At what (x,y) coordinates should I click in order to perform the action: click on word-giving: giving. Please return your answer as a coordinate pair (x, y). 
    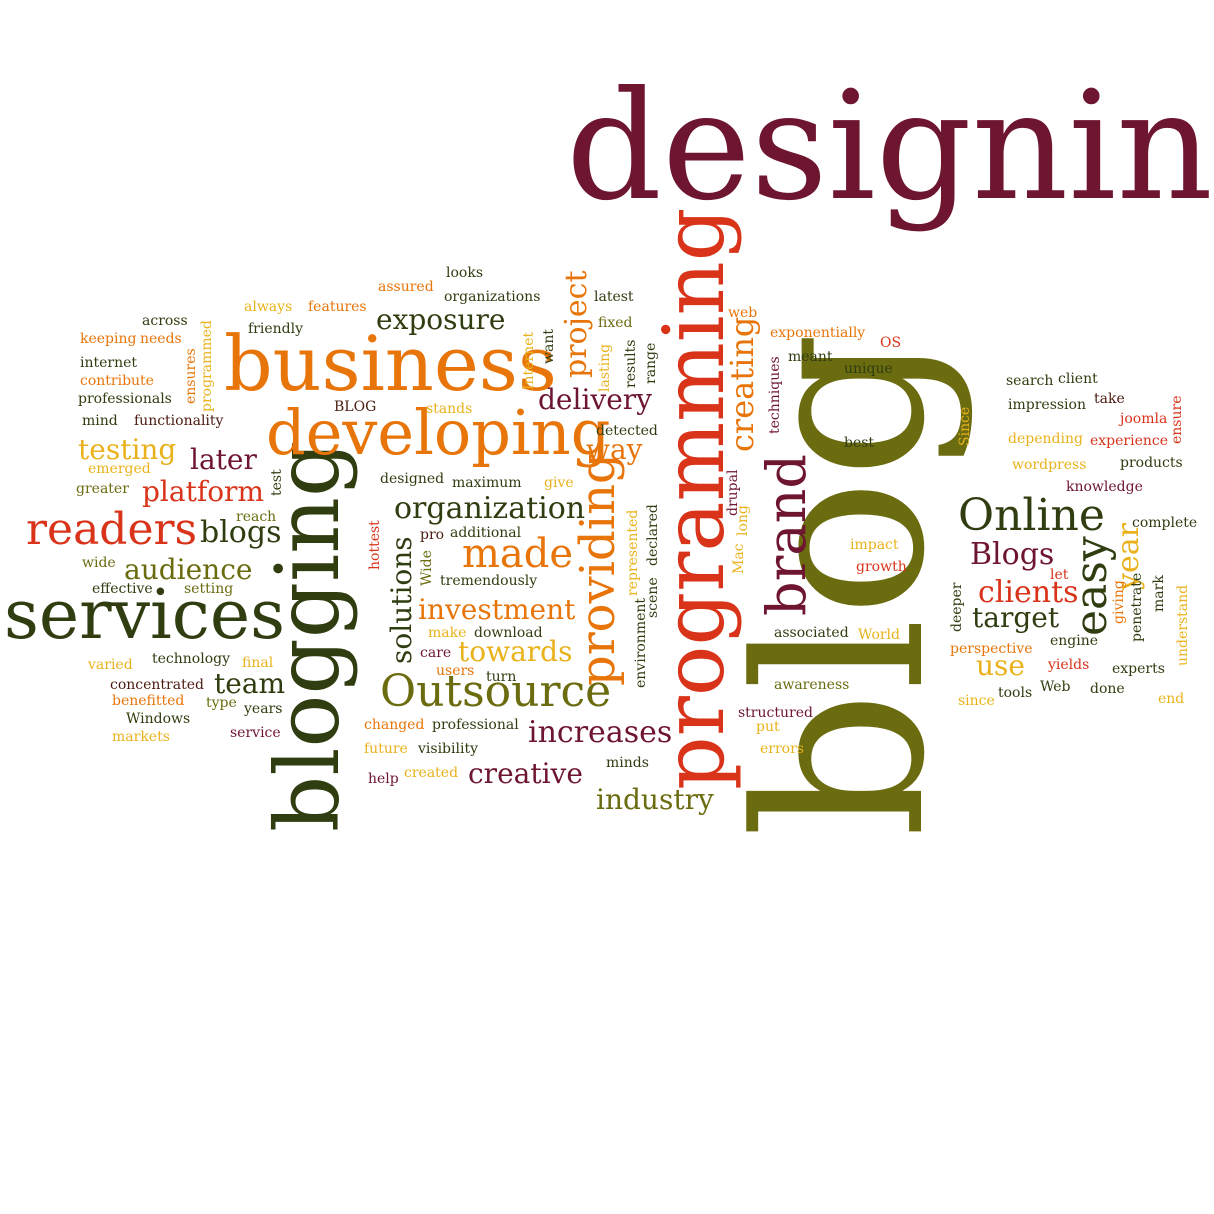
    Looking at the image, I should click on (1119, 602).